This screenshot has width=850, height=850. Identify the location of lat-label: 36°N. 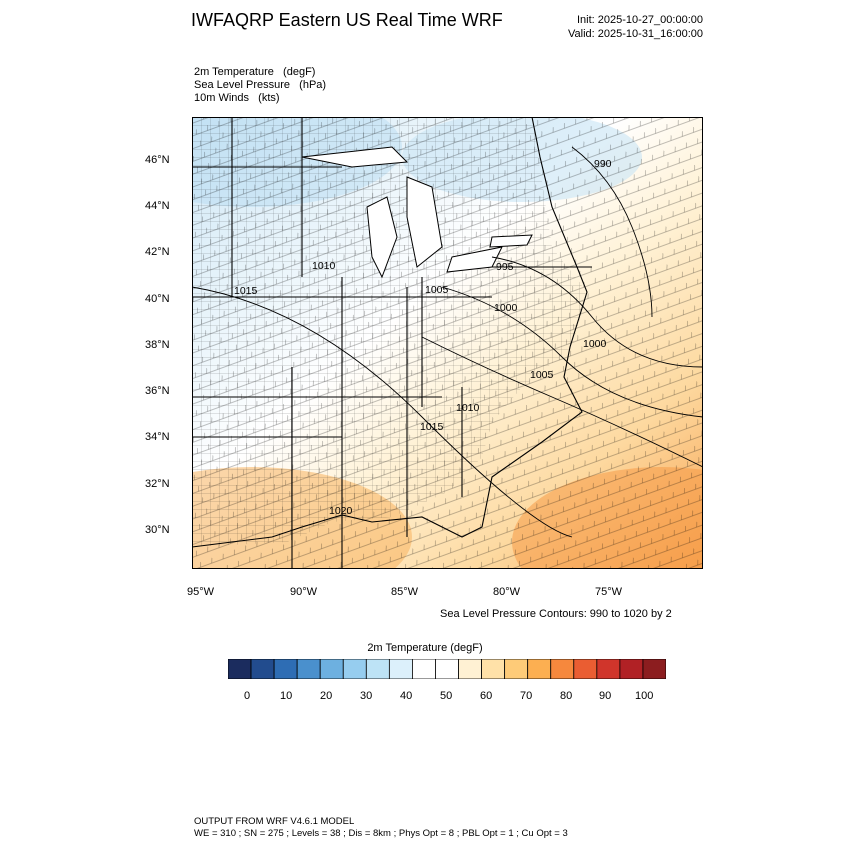
(157, 391).